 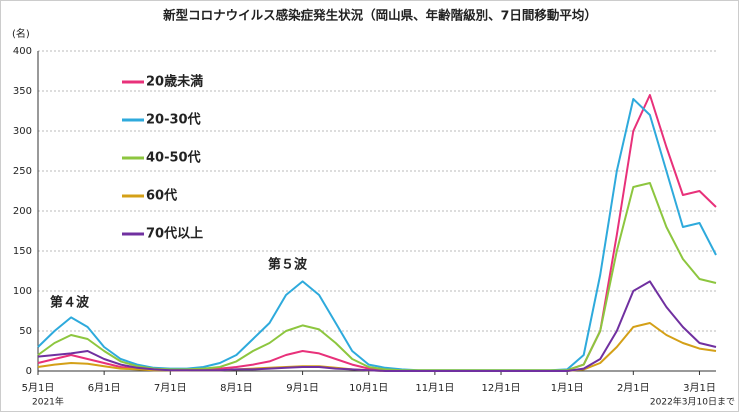 What do you see at coordinates (22, 91) in the screenshot?
I see `y-tick-label: 350` at bounding box center [22, 91].